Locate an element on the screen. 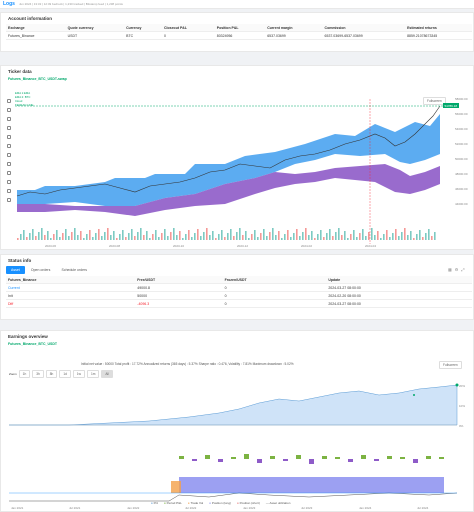 The height and width of the screenshot is (512, 474). period-pnl-bars is located at coordinates (311, 459).